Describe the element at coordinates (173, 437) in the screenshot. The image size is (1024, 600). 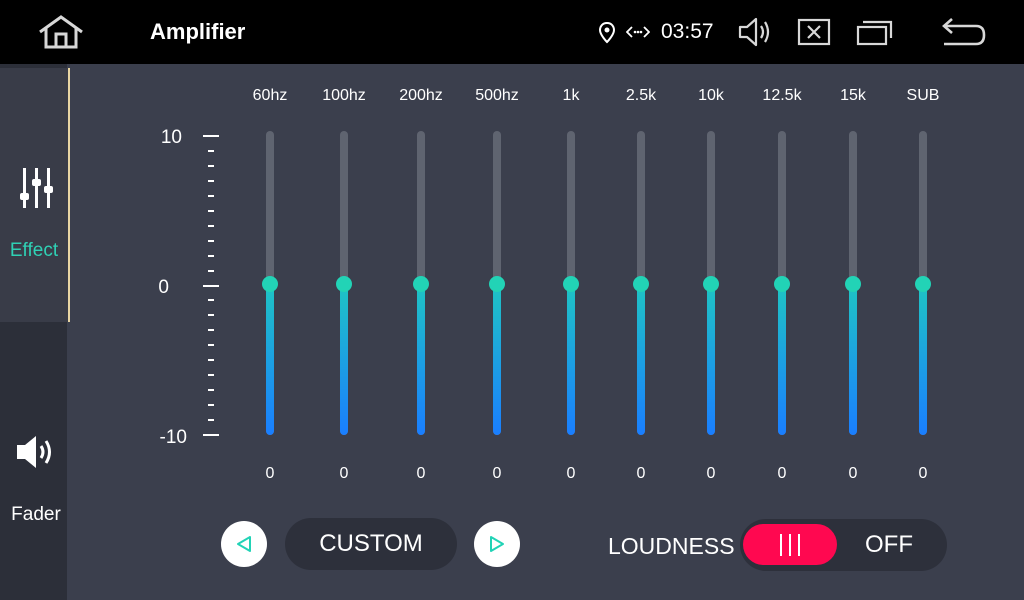
I see `scale-min-label: -10` at that location.